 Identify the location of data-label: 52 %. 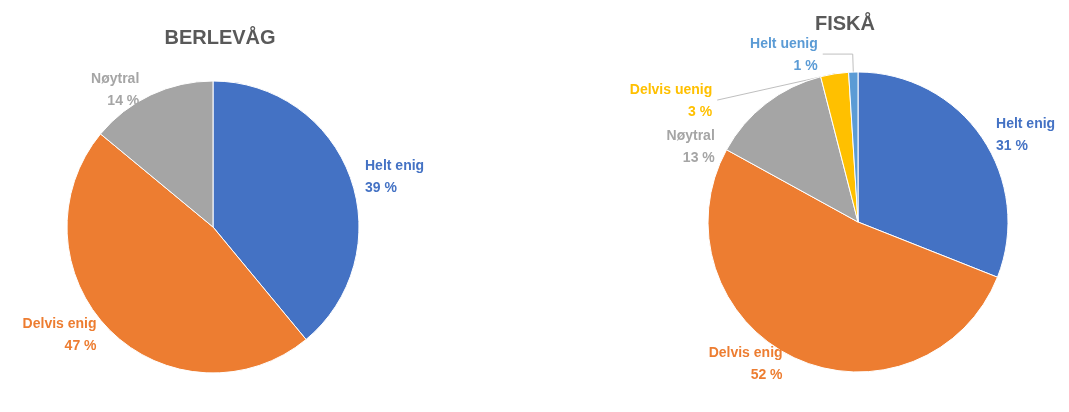
(767, 374).